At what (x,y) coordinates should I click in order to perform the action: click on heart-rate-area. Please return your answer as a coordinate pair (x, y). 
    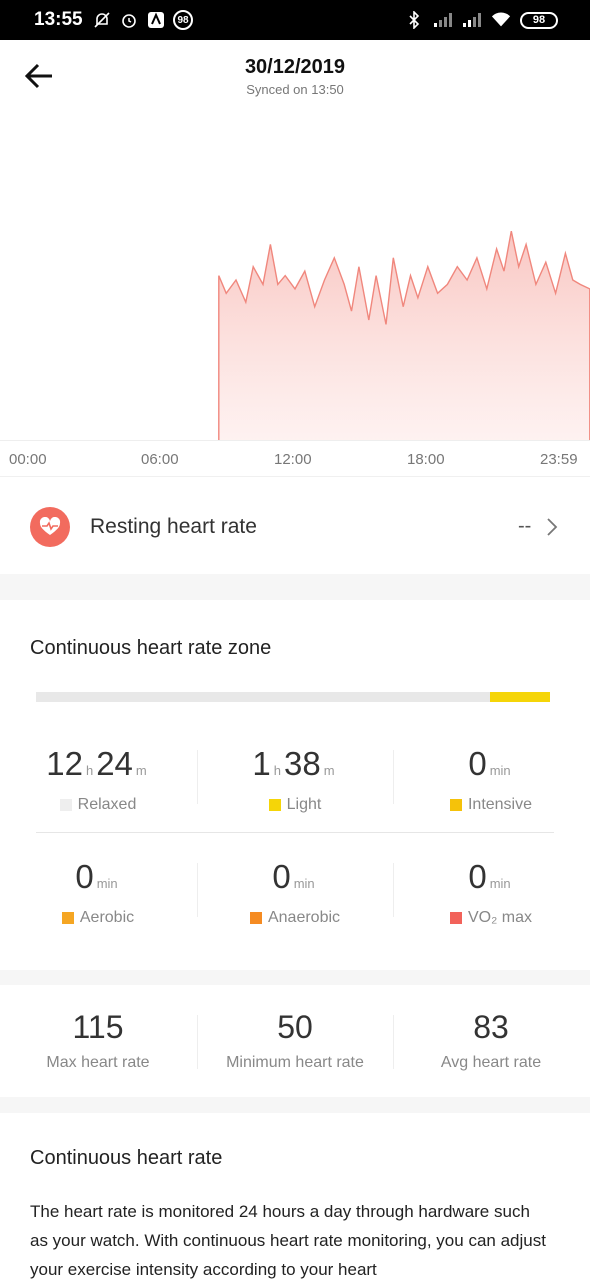
    Looking at the image, I should click on (404, 355).